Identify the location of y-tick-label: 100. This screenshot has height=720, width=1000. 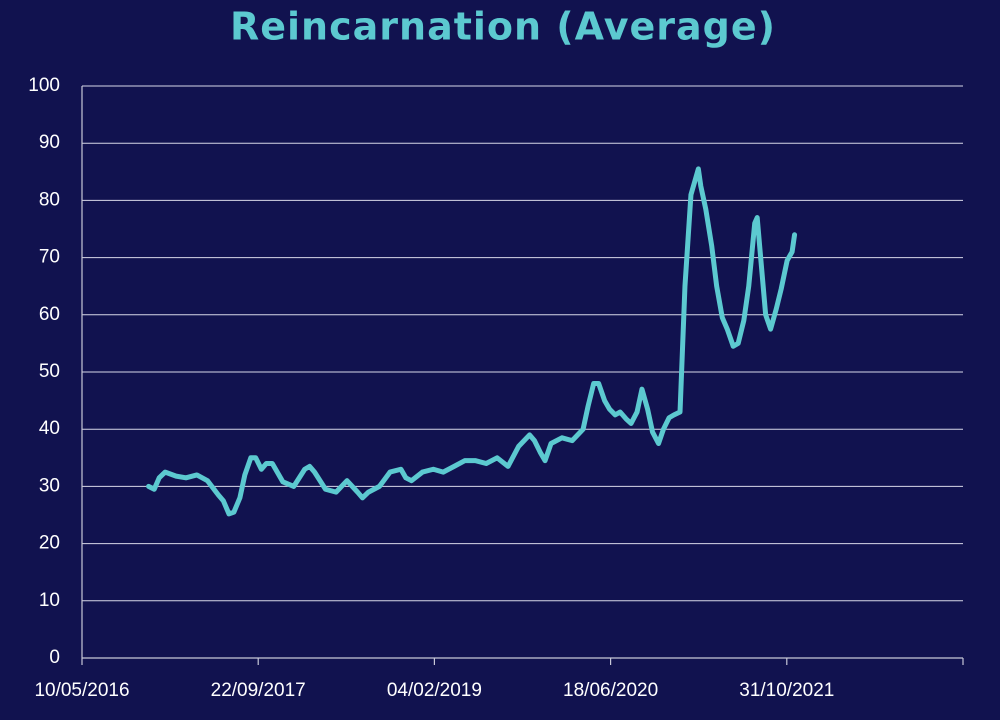
(44, 85).